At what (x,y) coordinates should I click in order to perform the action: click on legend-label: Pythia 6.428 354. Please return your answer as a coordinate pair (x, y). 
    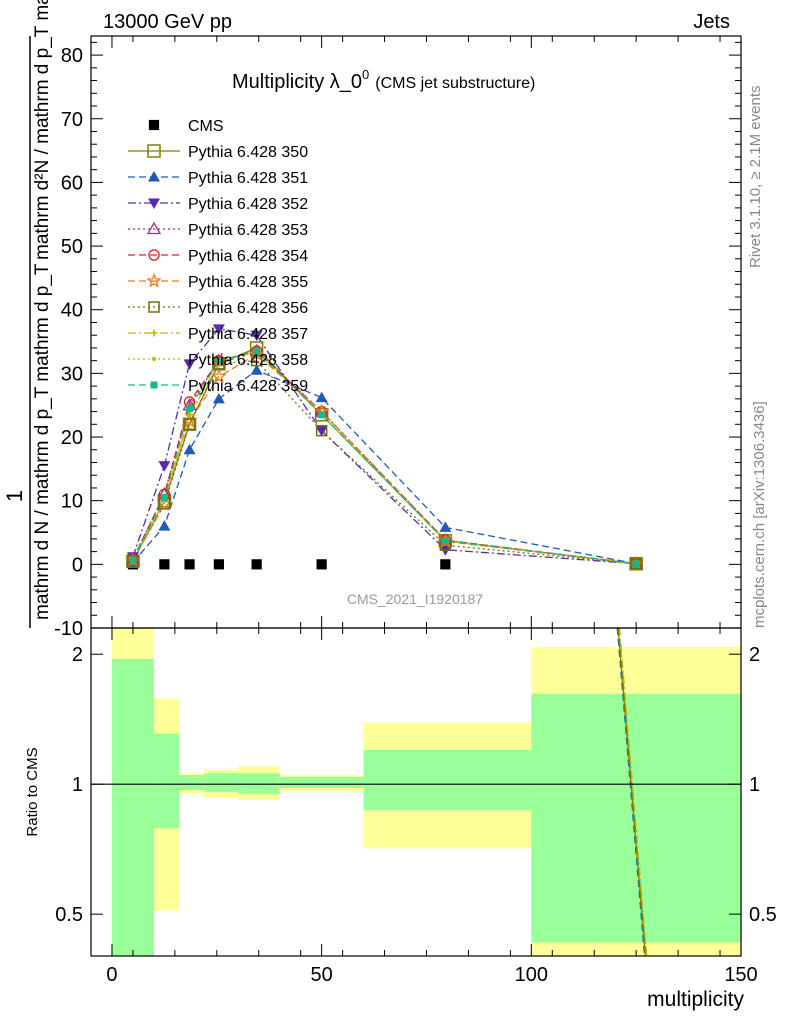
    Looking at the image, I should click on (248, 256).